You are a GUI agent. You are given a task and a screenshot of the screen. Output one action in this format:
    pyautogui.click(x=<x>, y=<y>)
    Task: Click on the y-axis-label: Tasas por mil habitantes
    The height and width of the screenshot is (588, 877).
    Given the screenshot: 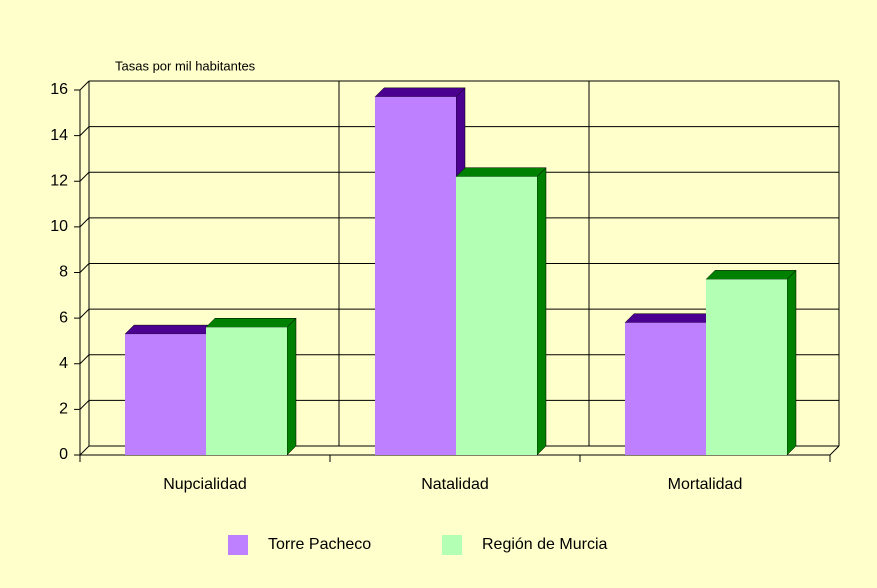 What is the action you would take?
    pyautogui.click(x=185, y=65)
    